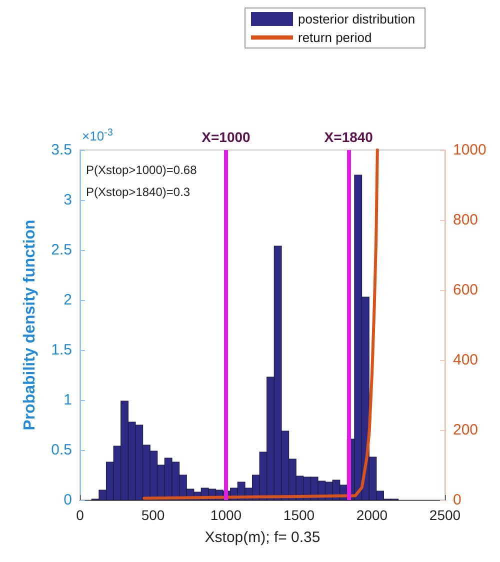  Describe the element at coordinates (465, 430) in the screenshot. I see `y2-tick-label: 200` at that location.